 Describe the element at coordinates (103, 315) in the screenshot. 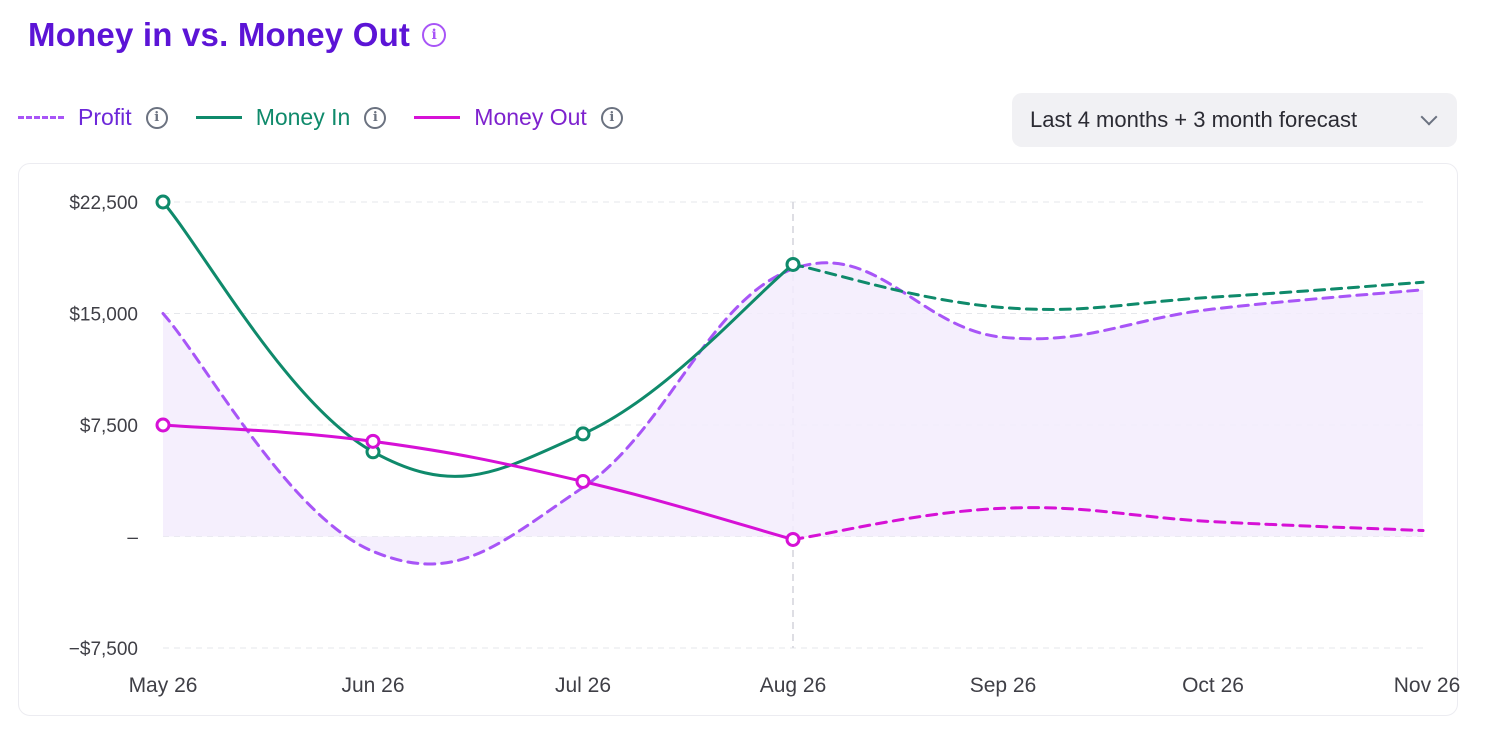

I see `y-tick-label: $15,000` at that location.